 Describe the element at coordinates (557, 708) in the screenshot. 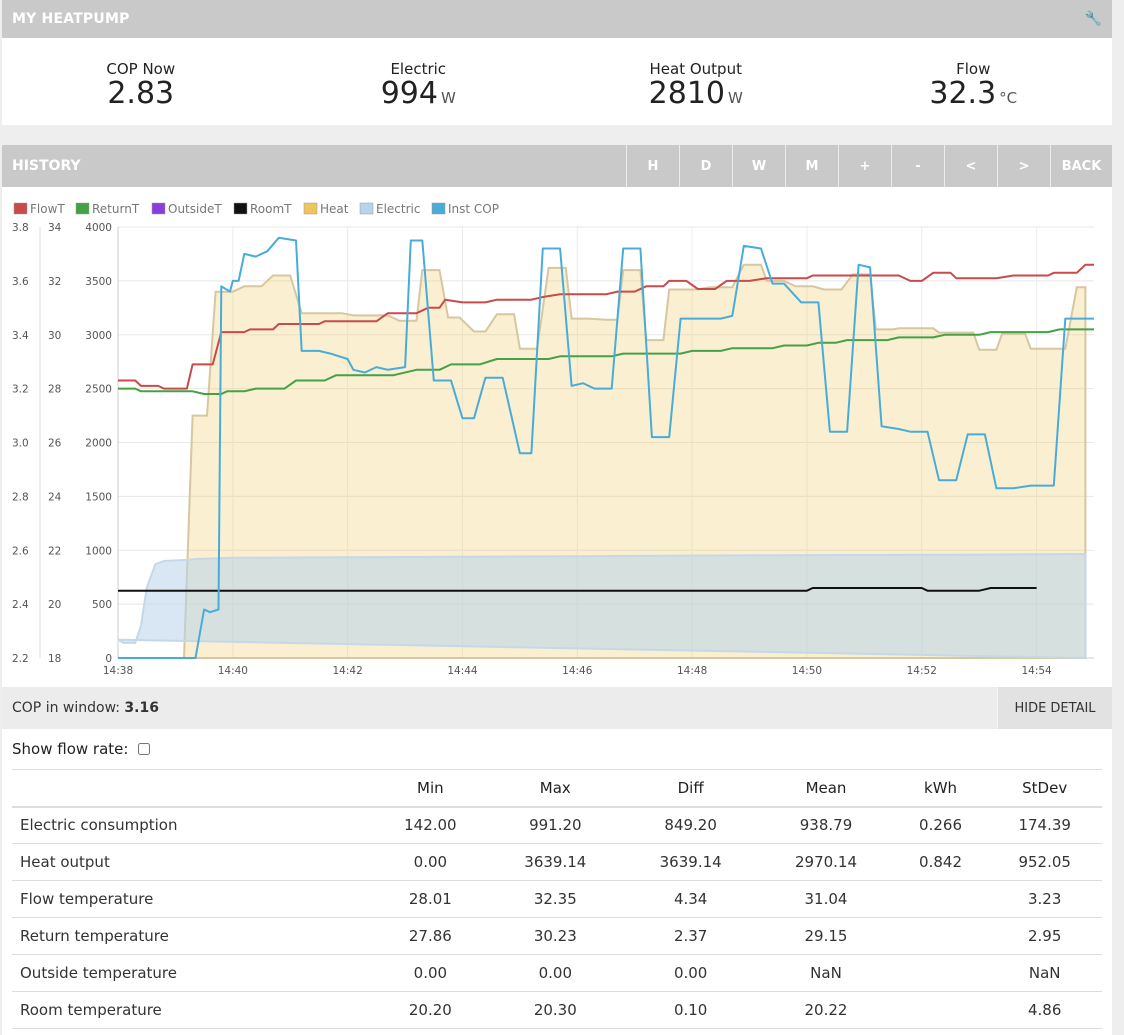

I see `cop-window-bar: COP in window: 3.16 HIDE DETAIL` at that location.